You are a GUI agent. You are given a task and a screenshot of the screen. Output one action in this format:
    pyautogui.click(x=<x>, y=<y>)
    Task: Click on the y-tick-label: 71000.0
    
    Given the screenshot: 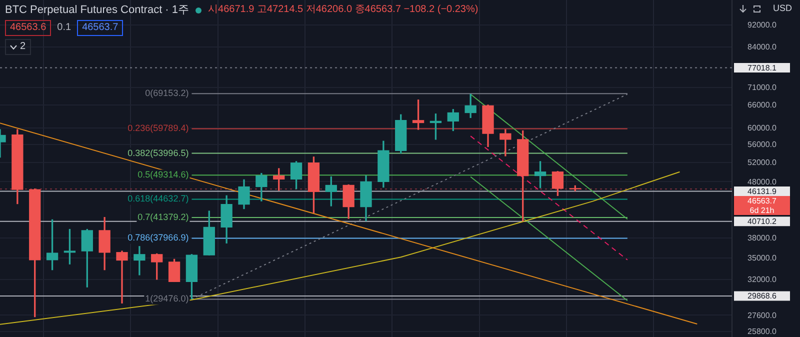 What is the action you would take?
    pyautogui.click(x=763, y=87)
    